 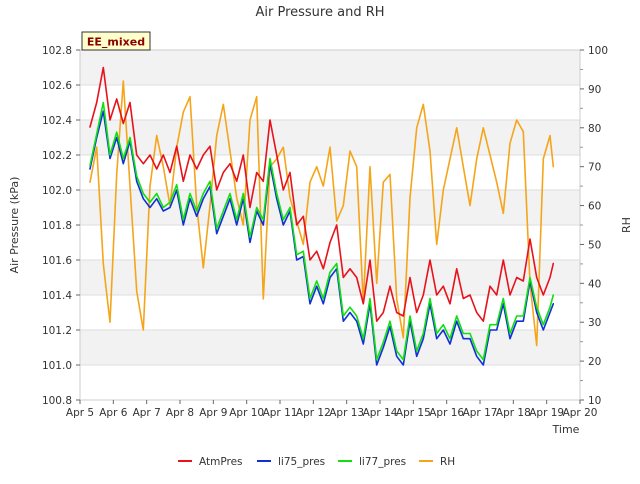 What do you see at coordinates (57, 261) in the screenshot?
I see `left-y-tick-label: 101.6` at bounding box center [57, 261].